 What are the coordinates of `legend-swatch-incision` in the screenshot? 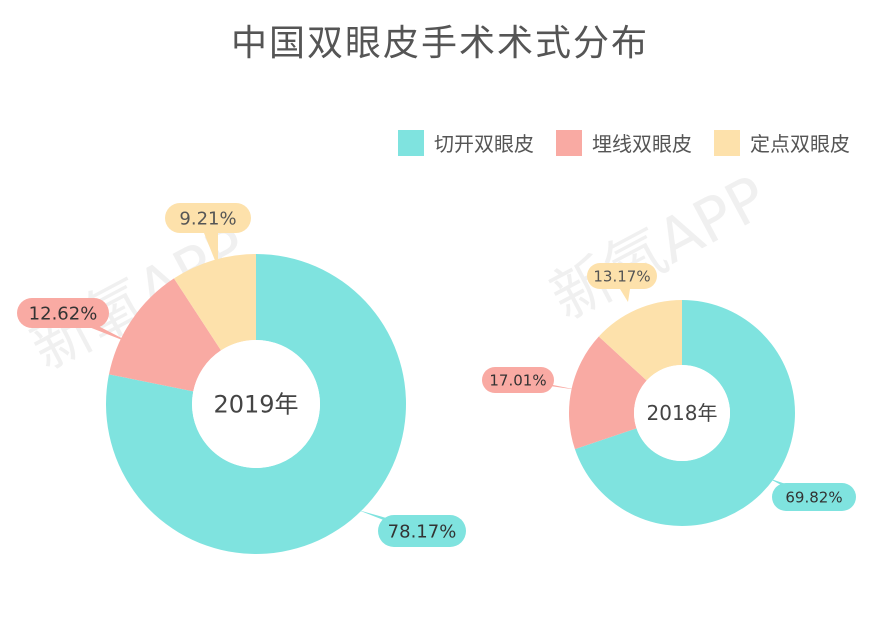 It's located at (411, 142).